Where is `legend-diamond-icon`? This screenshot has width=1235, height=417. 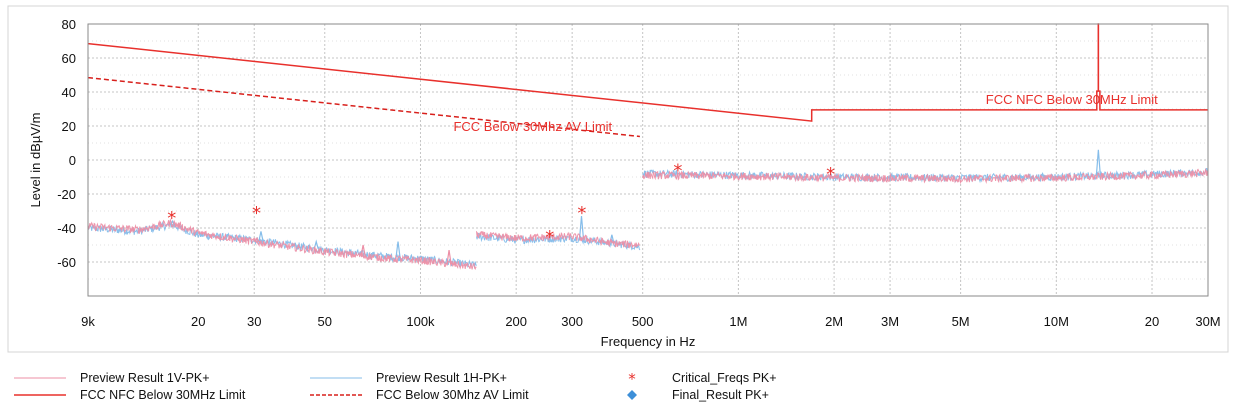 legend-diamond-icon is located at coordinates (632, 395).